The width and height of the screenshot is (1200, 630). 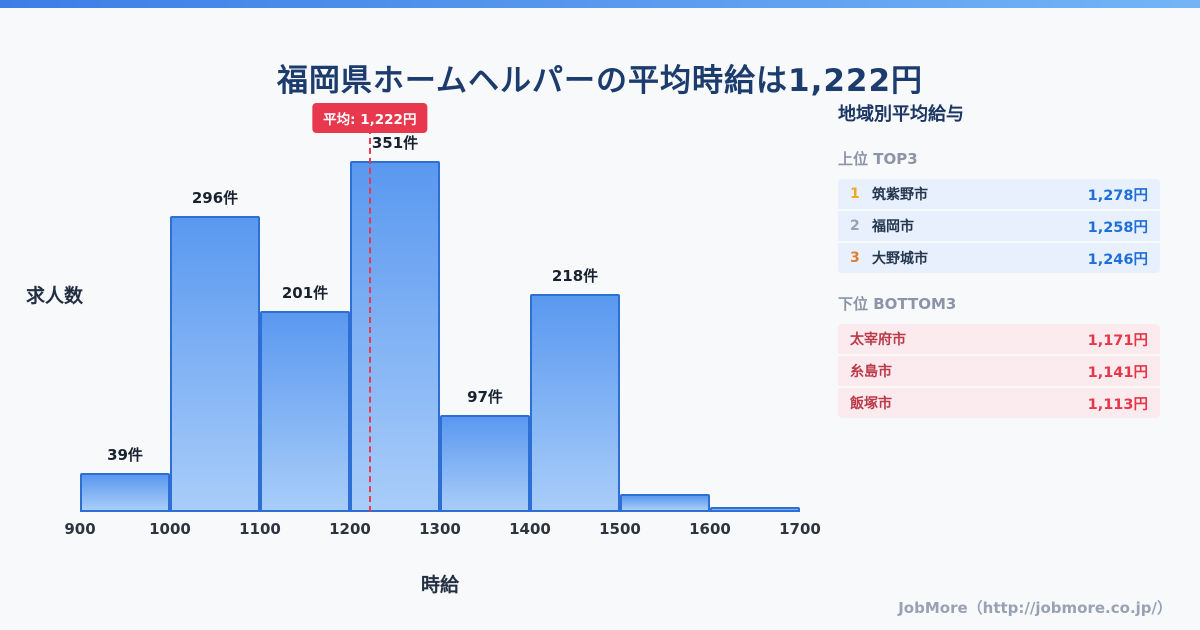 I want to click on bottom3-table: 太宰府市 1,171円 糸島市 1,141円 飯塚市 1,113円, so click(x=999, y=371).